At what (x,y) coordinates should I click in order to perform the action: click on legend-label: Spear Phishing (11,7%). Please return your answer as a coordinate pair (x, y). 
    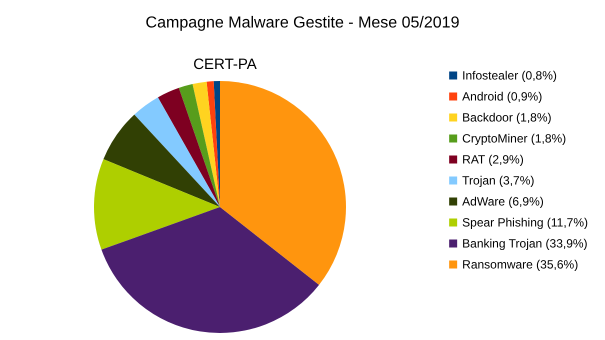
    Looking at the image, I should click on (525, 223).